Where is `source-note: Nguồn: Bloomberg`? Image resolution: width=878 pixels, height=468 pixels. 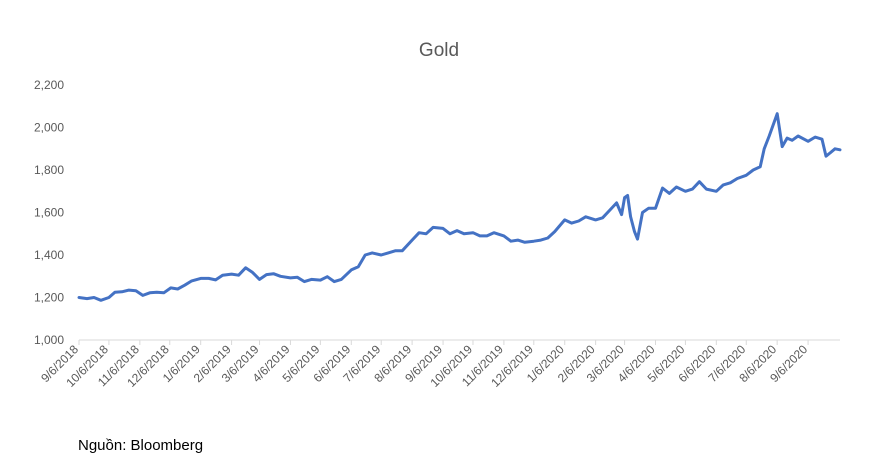
source-note: Nguồn: Bloomberg is located at coordinates (141, 445).